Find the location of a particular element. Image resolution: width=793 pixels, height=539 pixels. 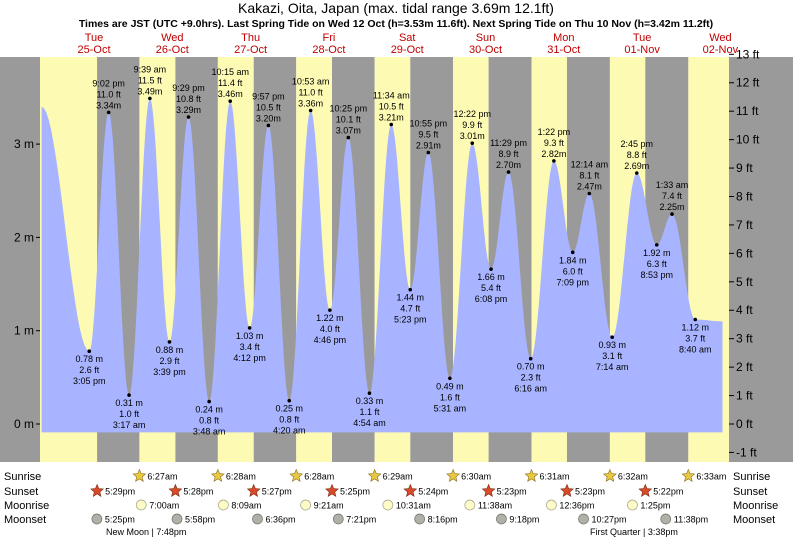

tide-time: 9:39 am is located at coordinates (150, 69).